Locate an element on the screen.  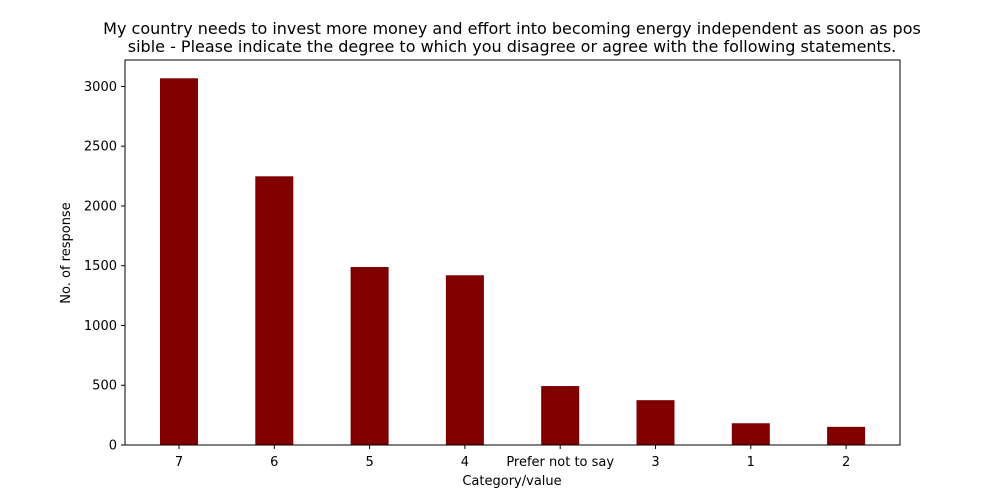
y-tick-label: 1000 is located at coordinates (100, 326).